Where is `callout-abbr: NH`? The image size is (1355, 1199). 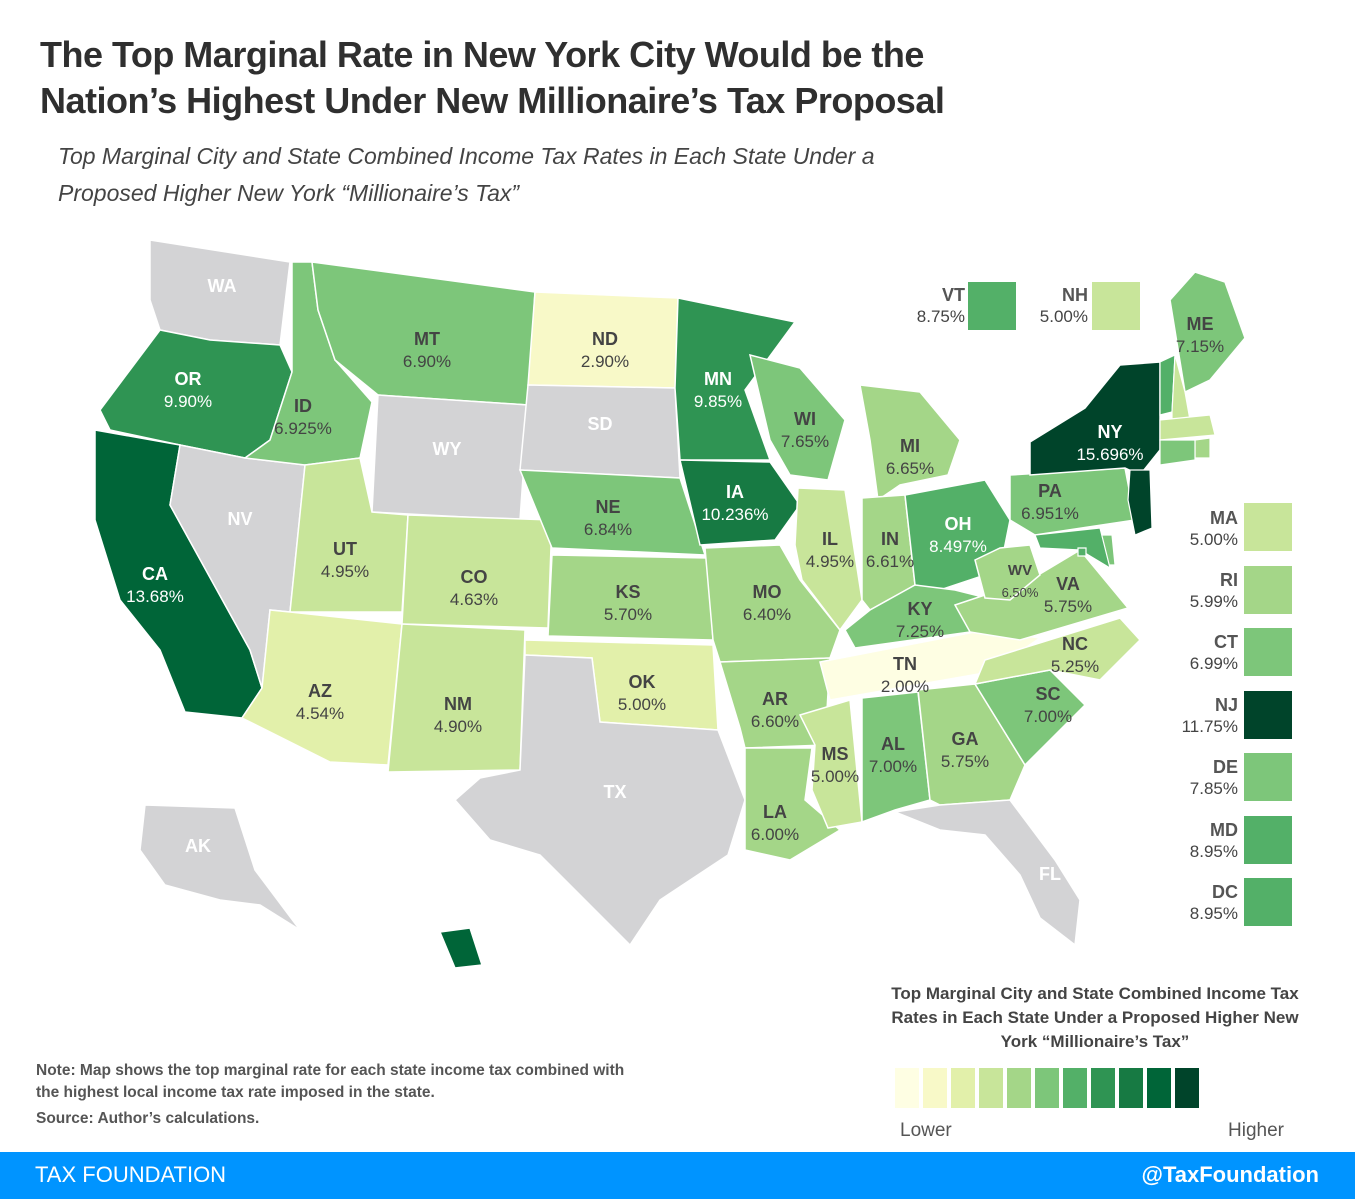 callout-abbr: NH is located at coordinates (1075, 295).